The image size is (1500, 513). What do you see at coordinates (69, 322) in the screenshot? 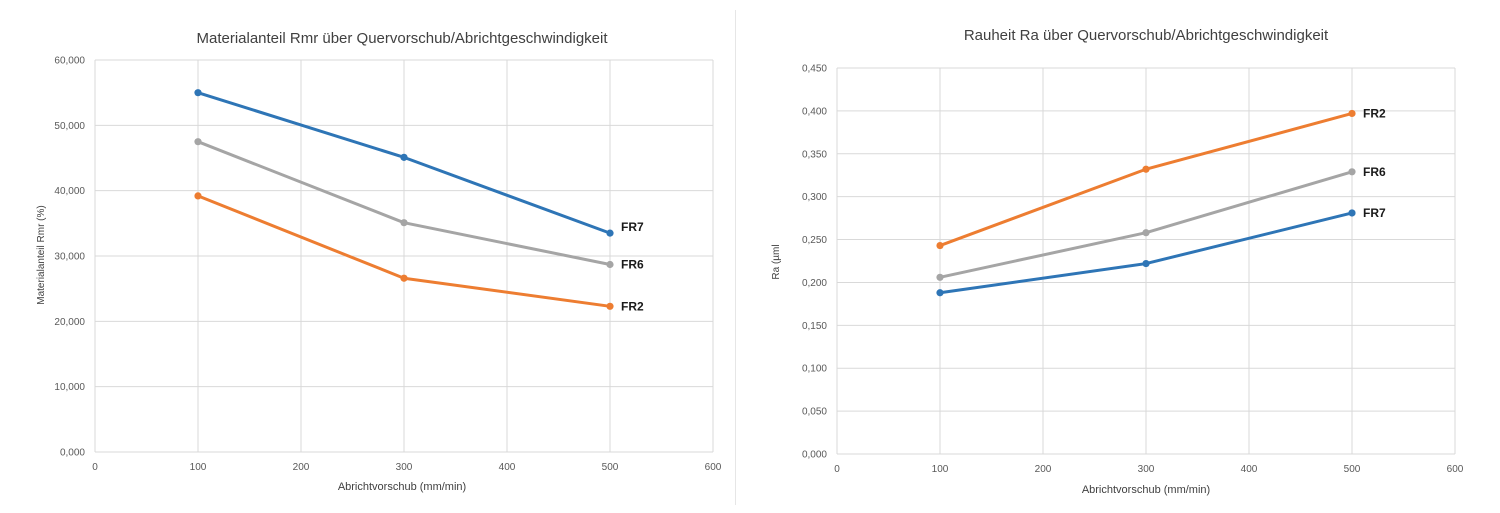
I see `y-tick-label: 20,000` at bounding box center [69, 322].